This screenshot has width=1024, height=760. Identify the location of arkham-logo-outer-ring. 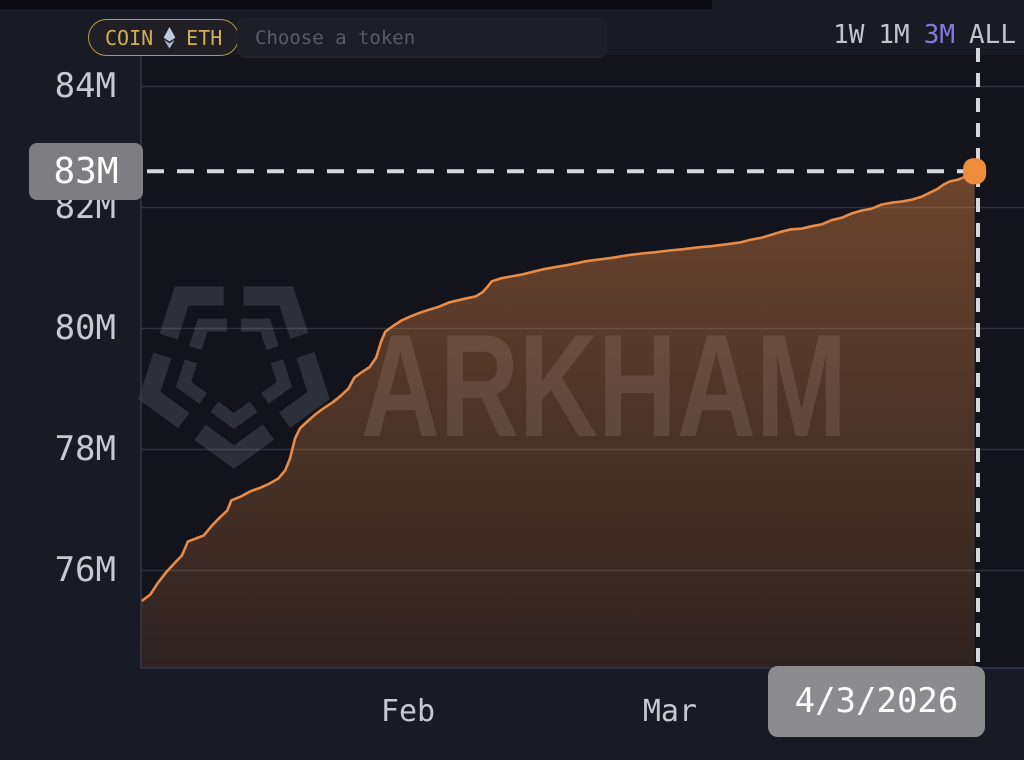
(234, 377).